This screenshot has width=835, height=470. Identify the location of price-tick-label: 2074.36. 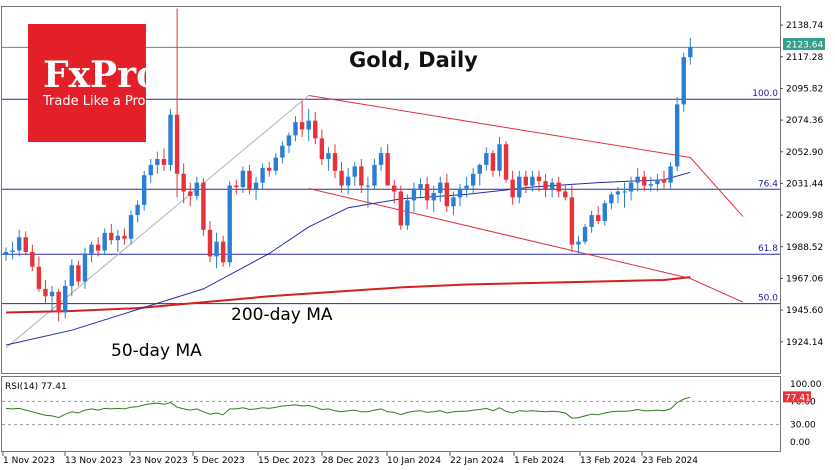
(804, 121).